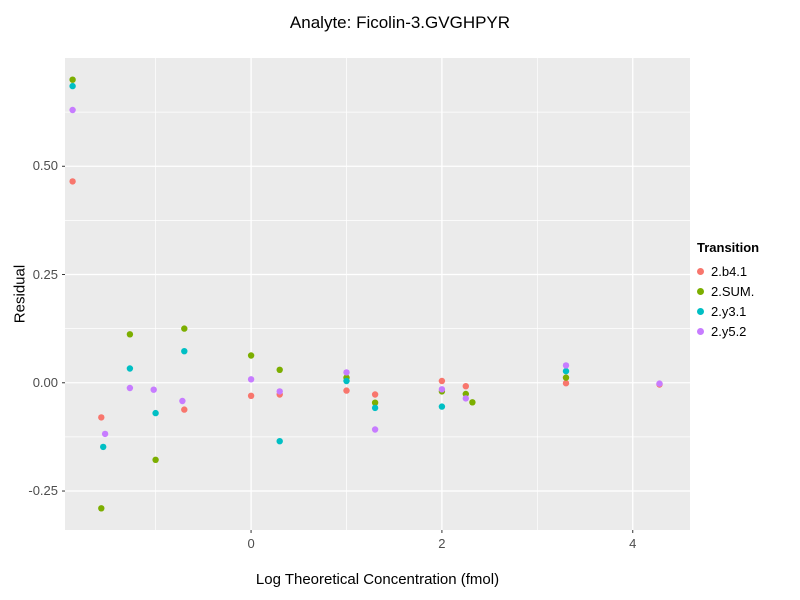  I want to click on y-tick-label: 0.00, so click(45, 382).